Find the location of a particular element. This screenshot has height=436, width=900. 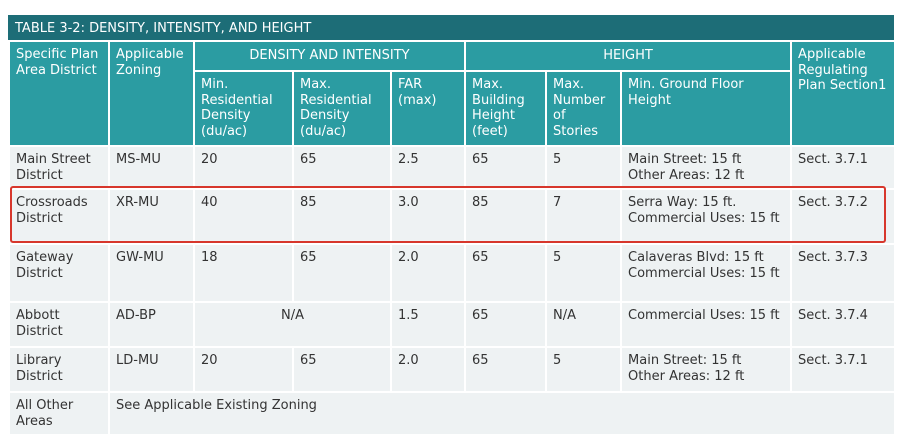

cell-text: 40 is located at coordinates (209, 202).